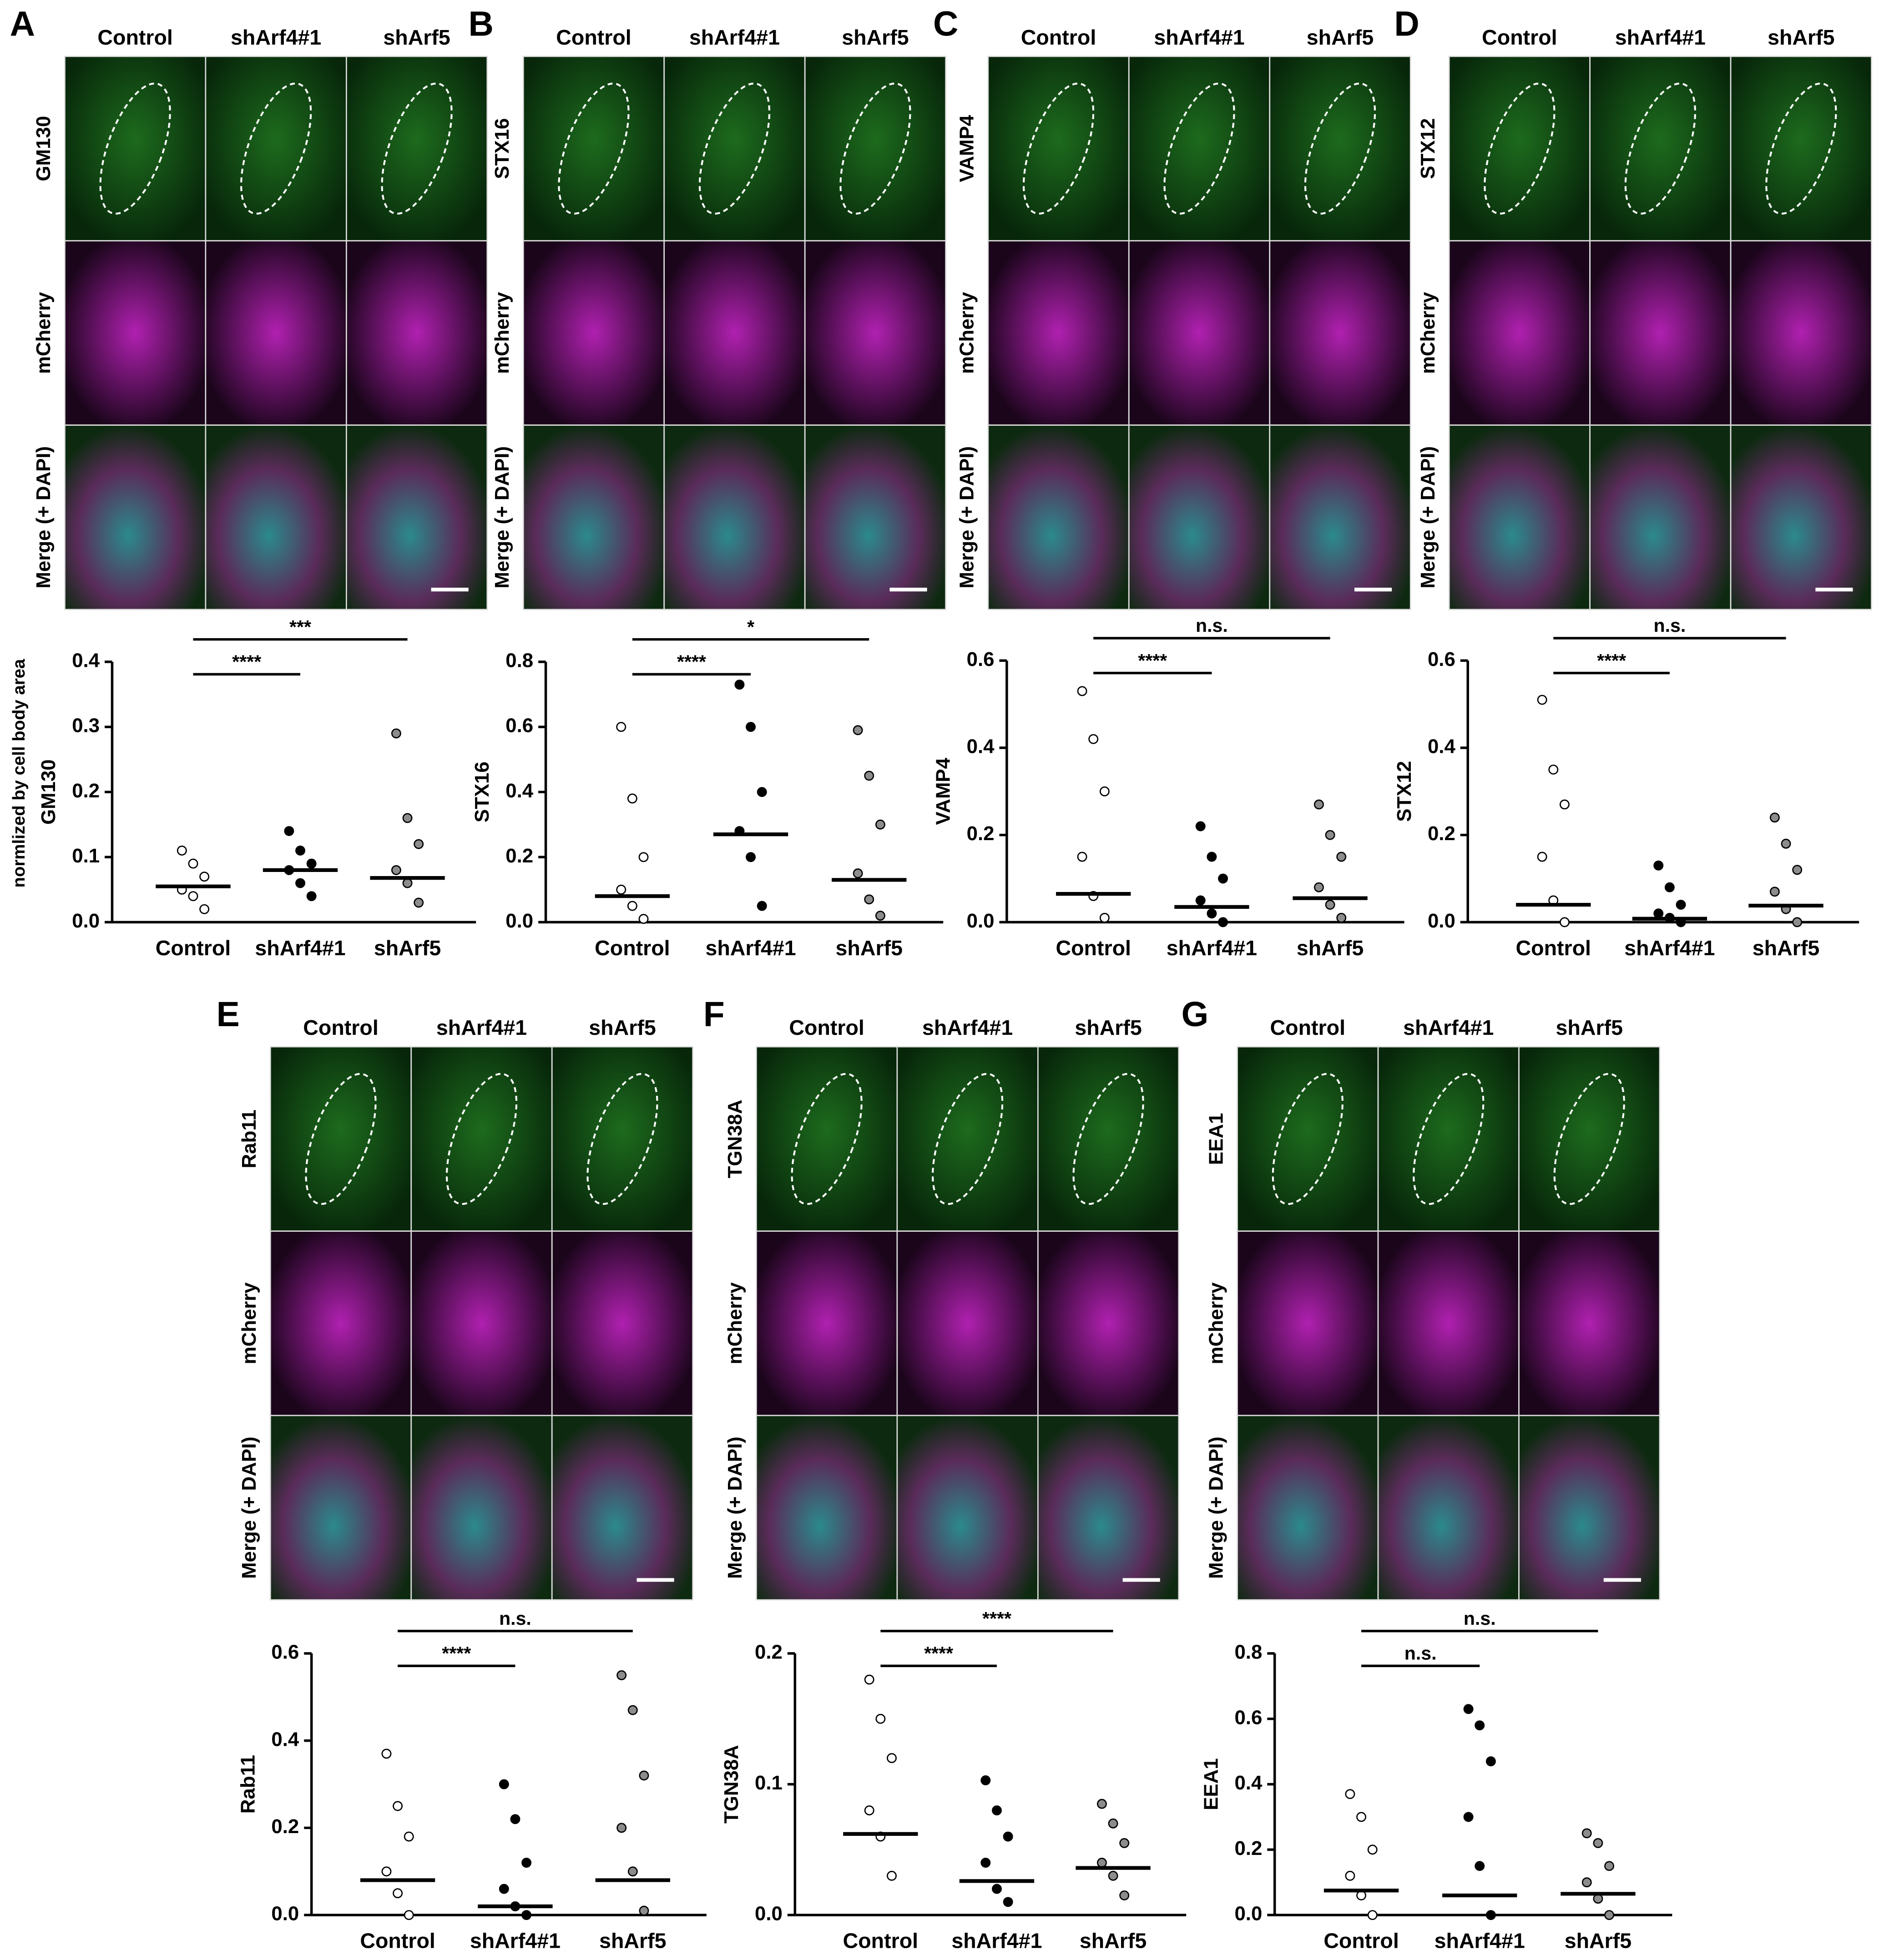  Describe the element at coordinates (869, 948) in the screenshot. I see `x-tick-label: shArf5` at that location.